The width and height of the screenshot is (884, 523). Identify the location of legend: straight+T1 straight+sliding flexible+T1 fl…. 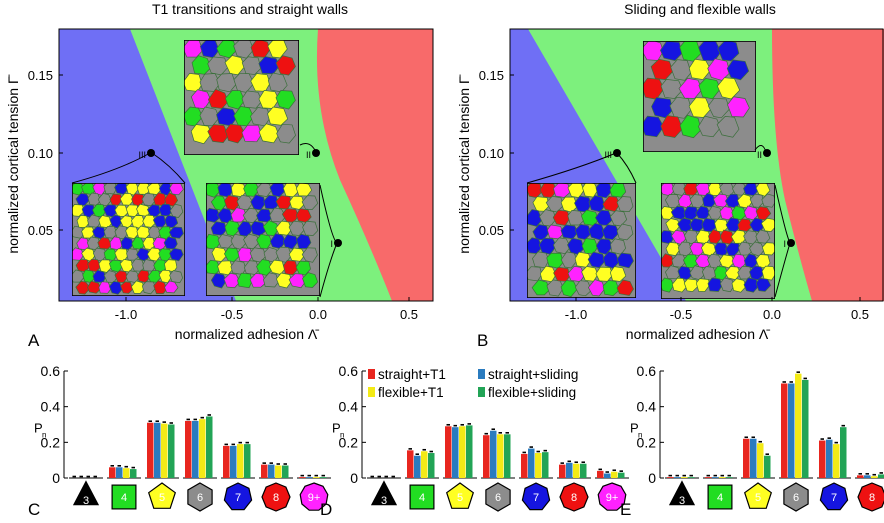
(473, 383).